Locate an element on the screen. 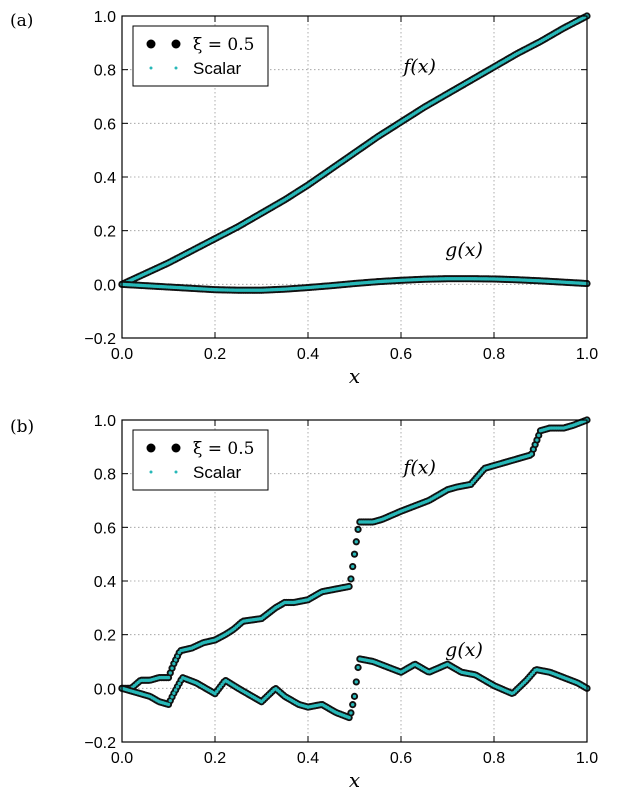 This screenshot has width=620, height=789. panel-label: (a) is located at coordinates (21, 21).